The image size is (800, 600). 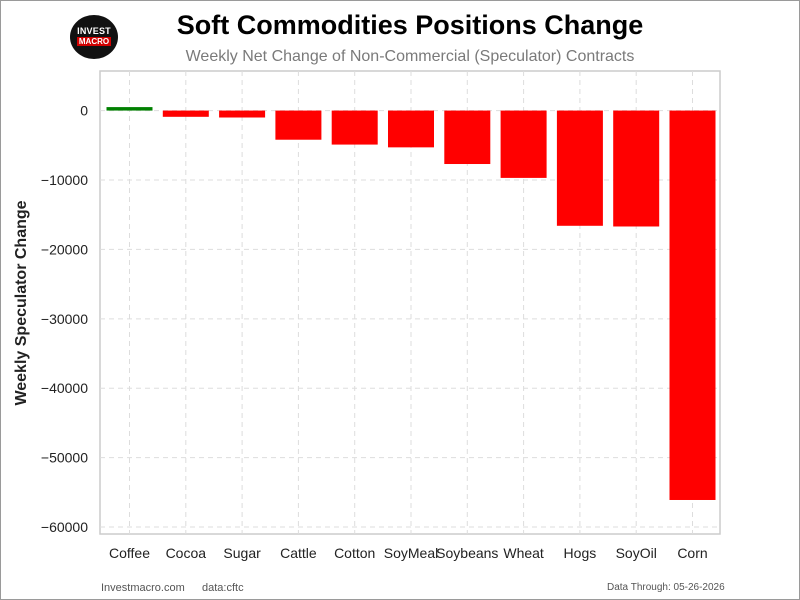 What do you see at coordinates (411, 129) in the screenshot?
I see `bar-soymeal` at bounding box center [411, 129].